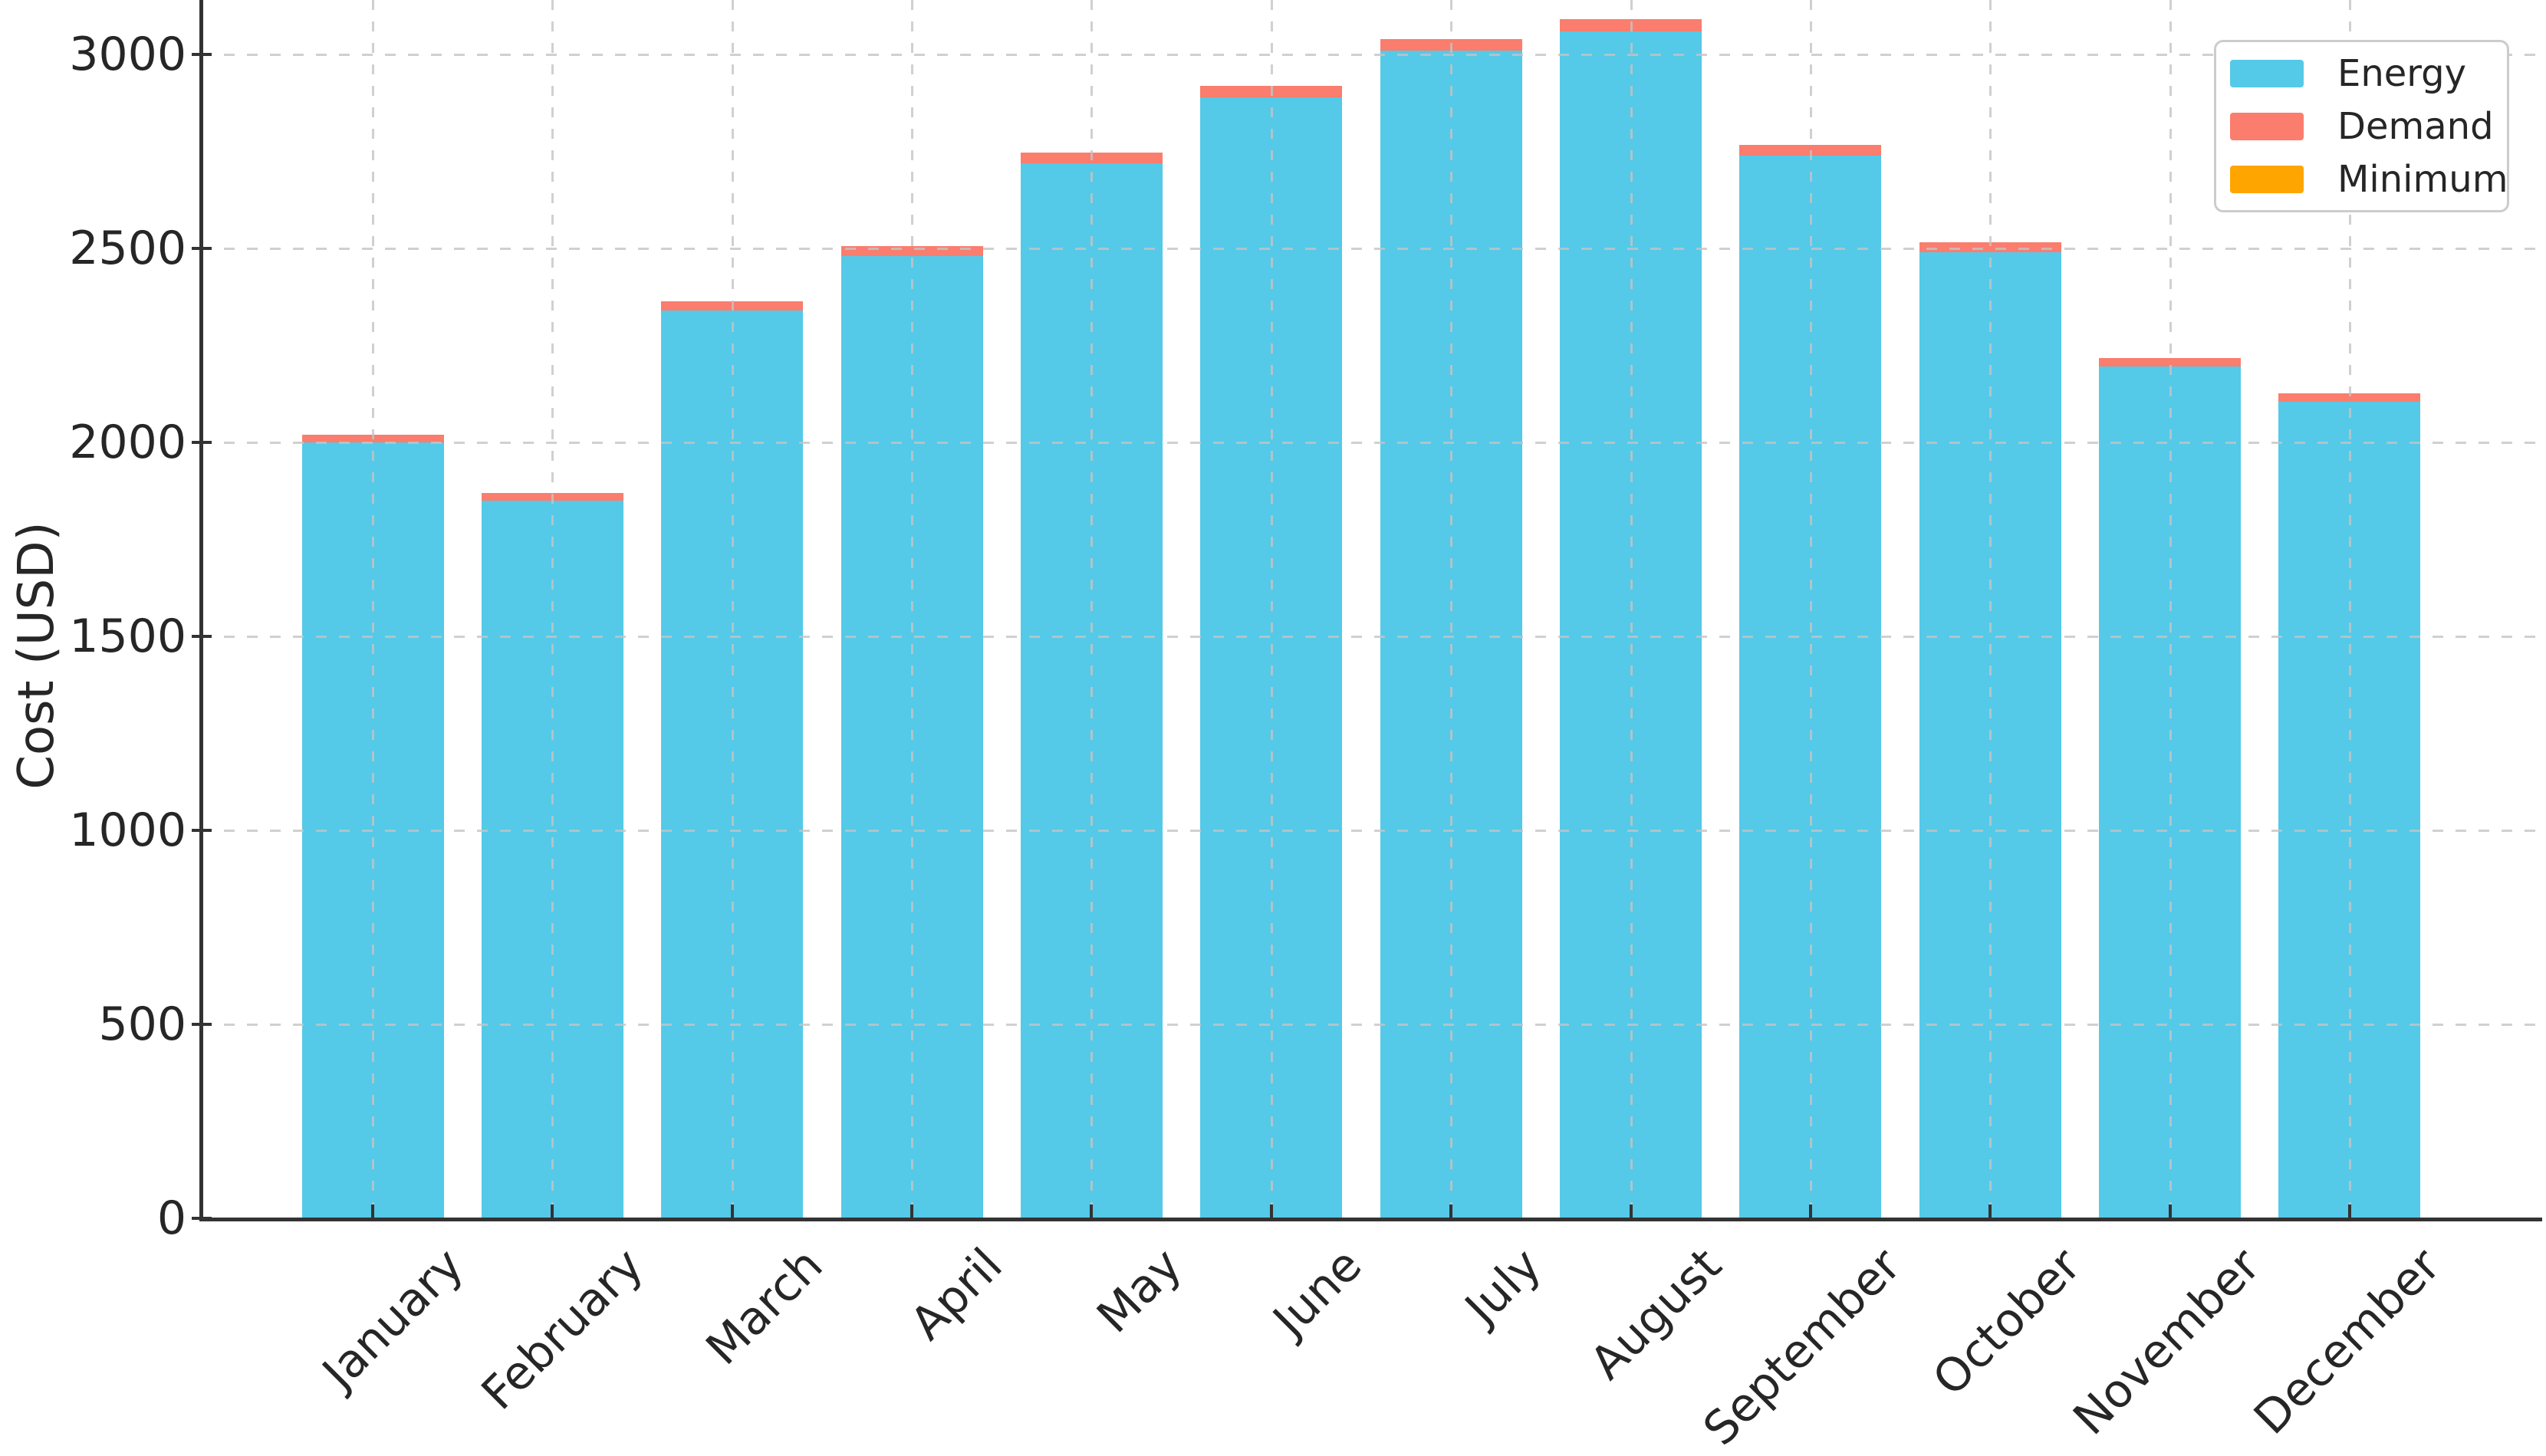 This screenshot has height=1456, width=2546. I want to click on legend-label-energy: Energy, so click(2402, 73).